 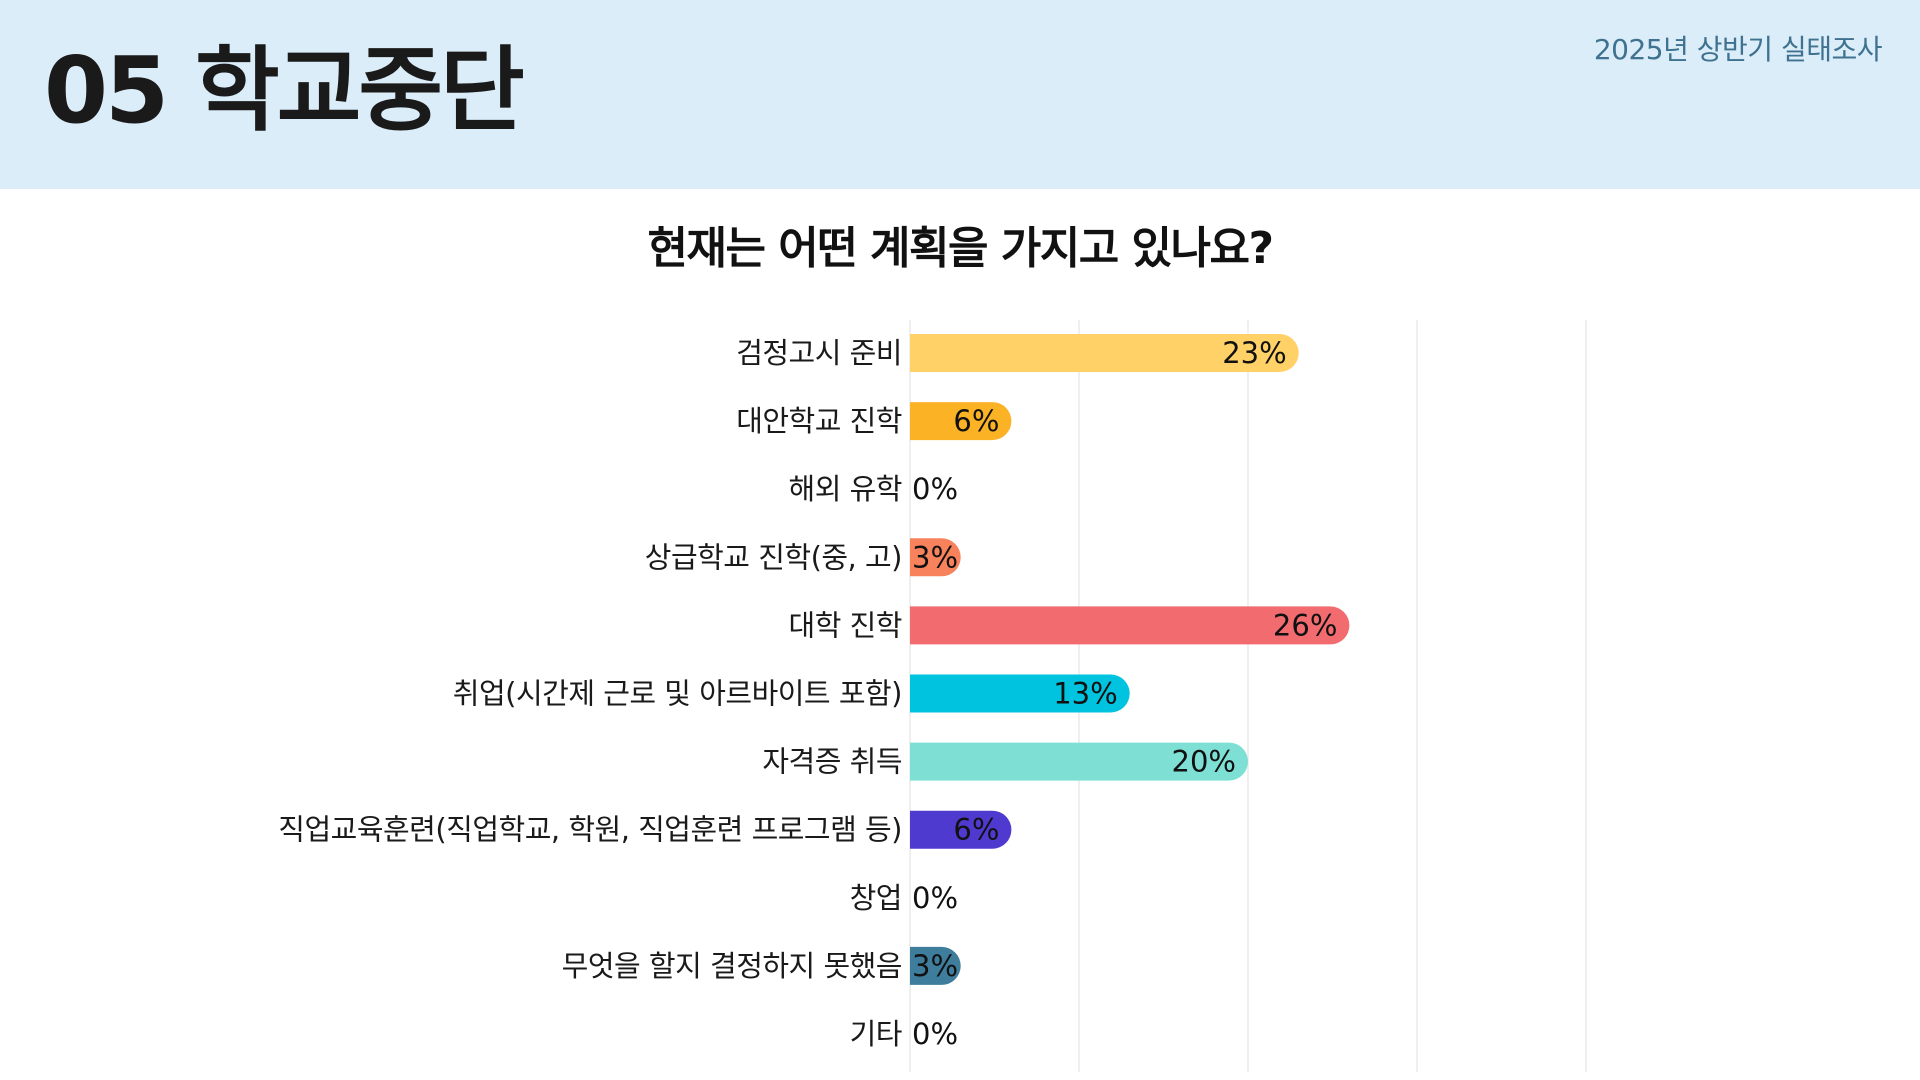 What do you see at coordinates (677, 694) in the screenshot?
I see `category-label: 취업(시간제 근로 및 아르바이트 포함)` at bounding box center [677, 694].